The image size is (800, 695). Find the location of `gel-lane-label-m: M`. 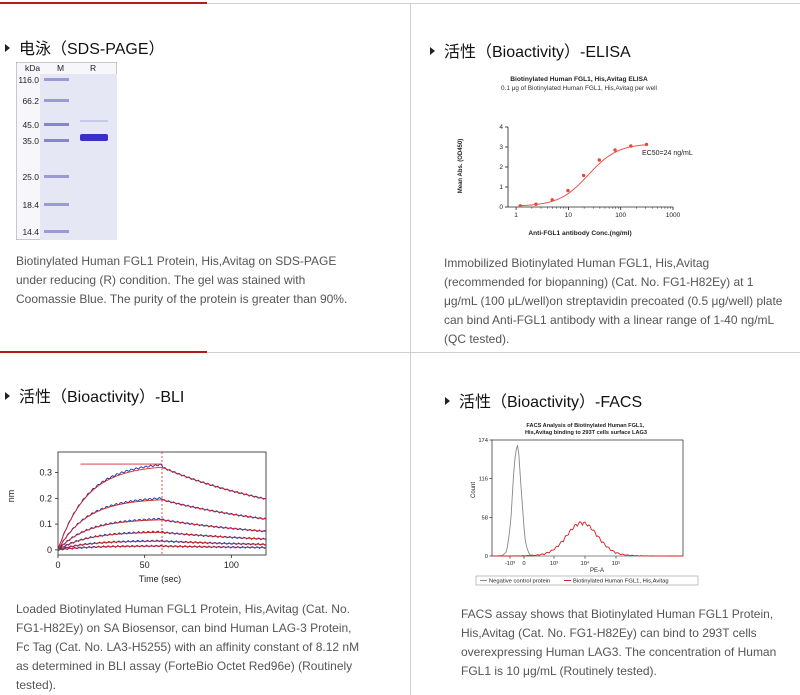

gel-lane-label-m: M is located at coordinates (60, 68).